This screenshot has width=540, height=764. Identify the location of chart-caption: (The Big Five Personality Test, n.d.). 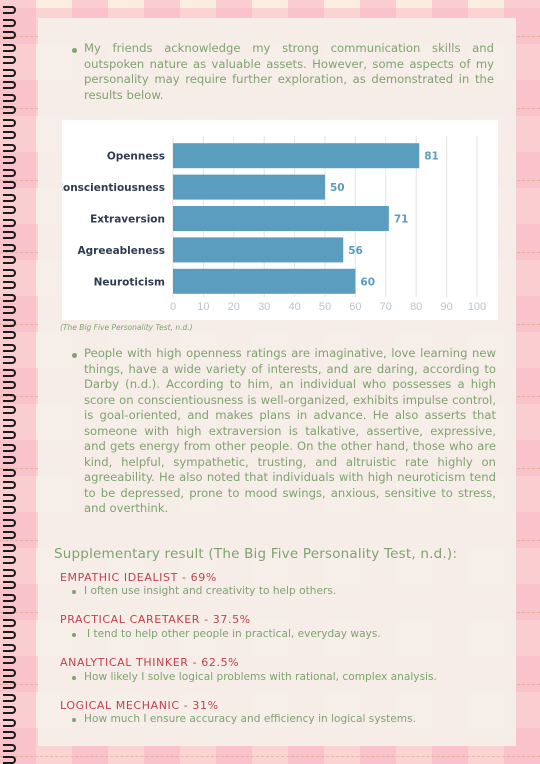
(126, 327).